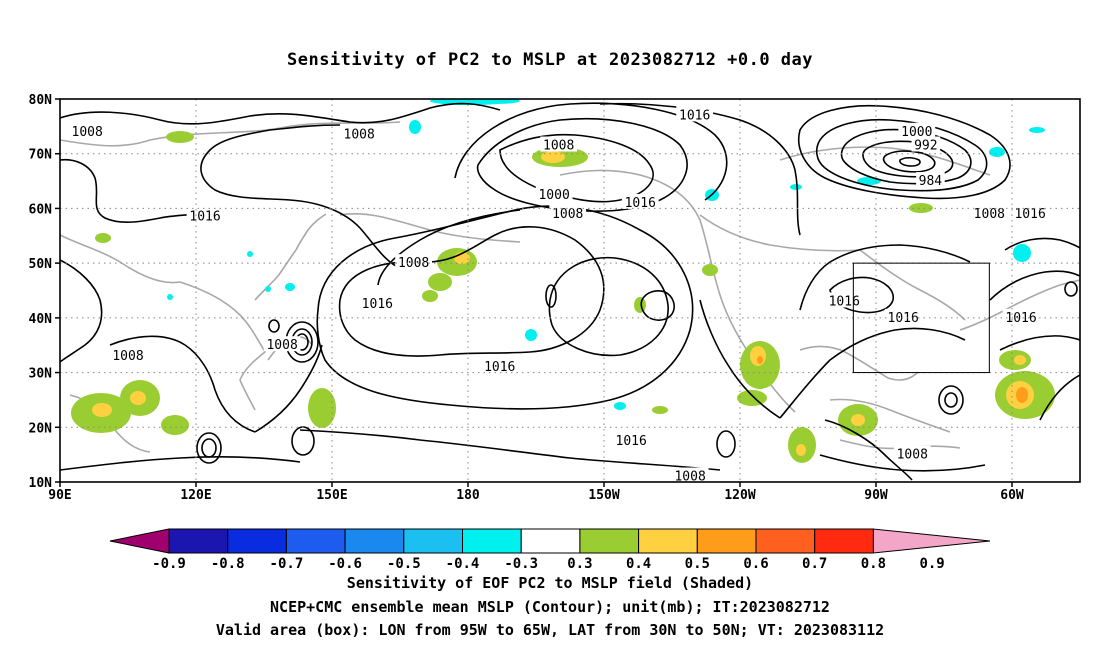  I want to click on valid-area-box, so click(921, 318).